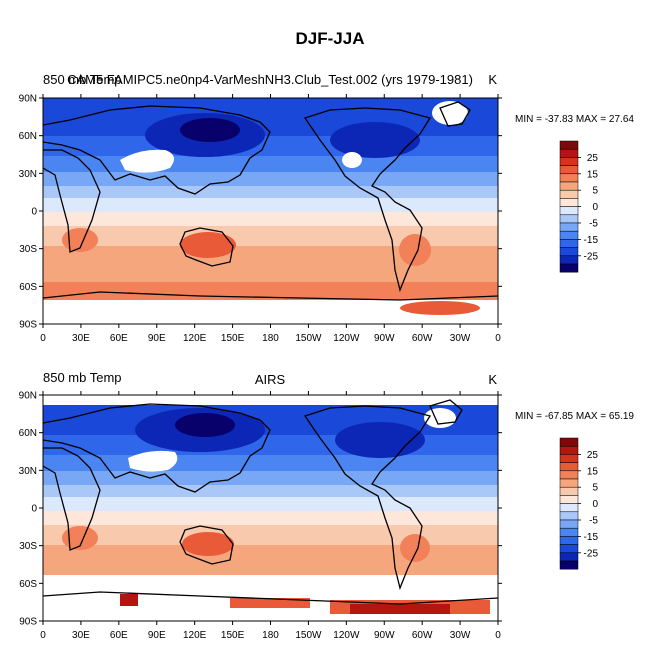  I want to click on tibet-missing, so click(147, 161).